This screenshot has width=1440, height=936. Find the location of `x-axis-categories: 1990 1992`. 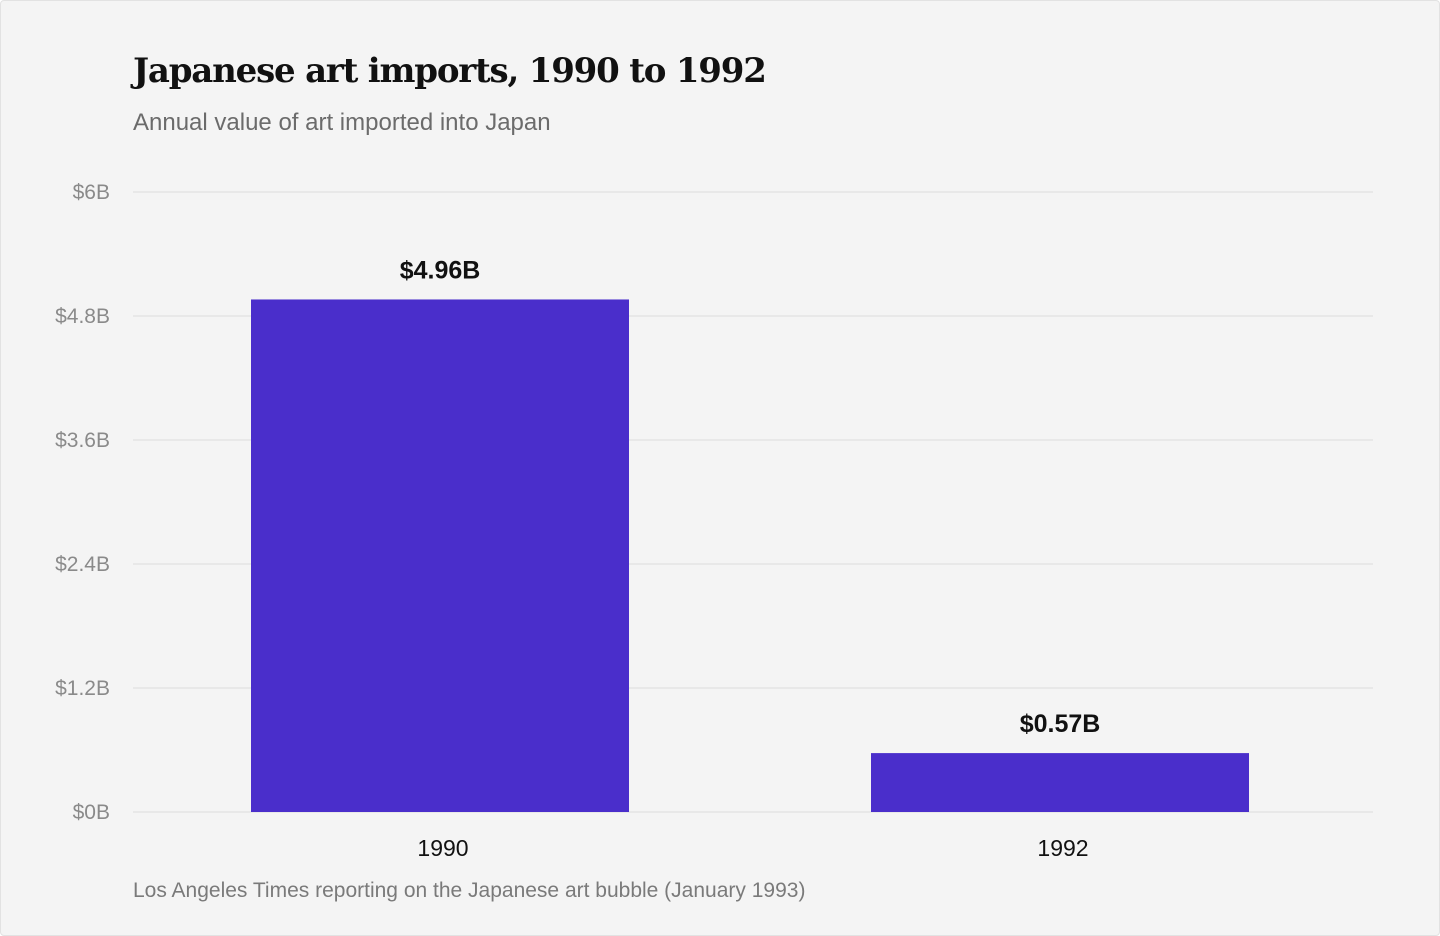

x-axis-categories: 1990 1992 is located at coordinates (752, 848).